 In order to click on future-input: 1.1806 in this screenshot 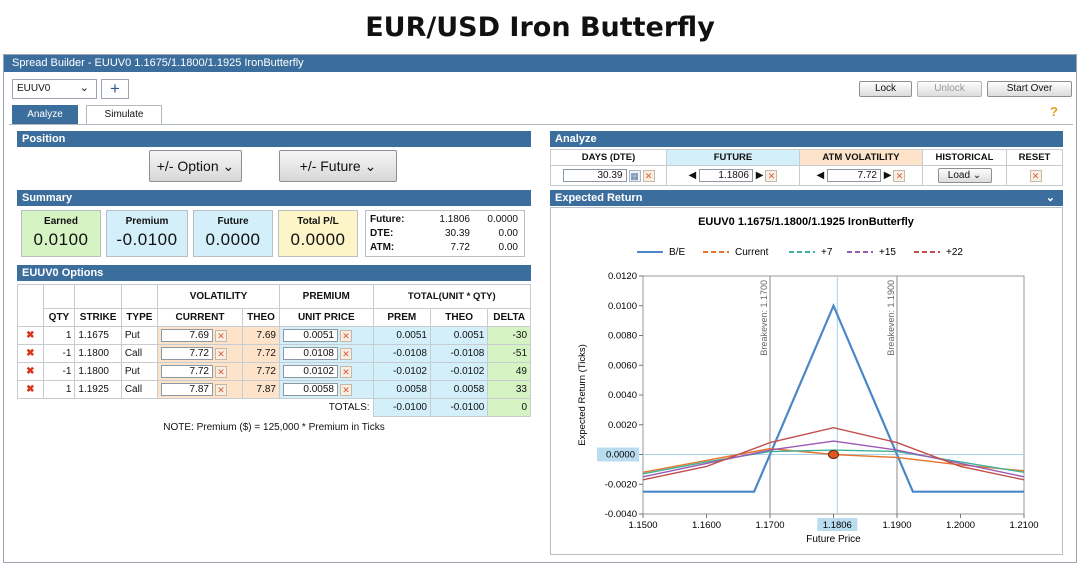, I will do `click(726, 175)`.